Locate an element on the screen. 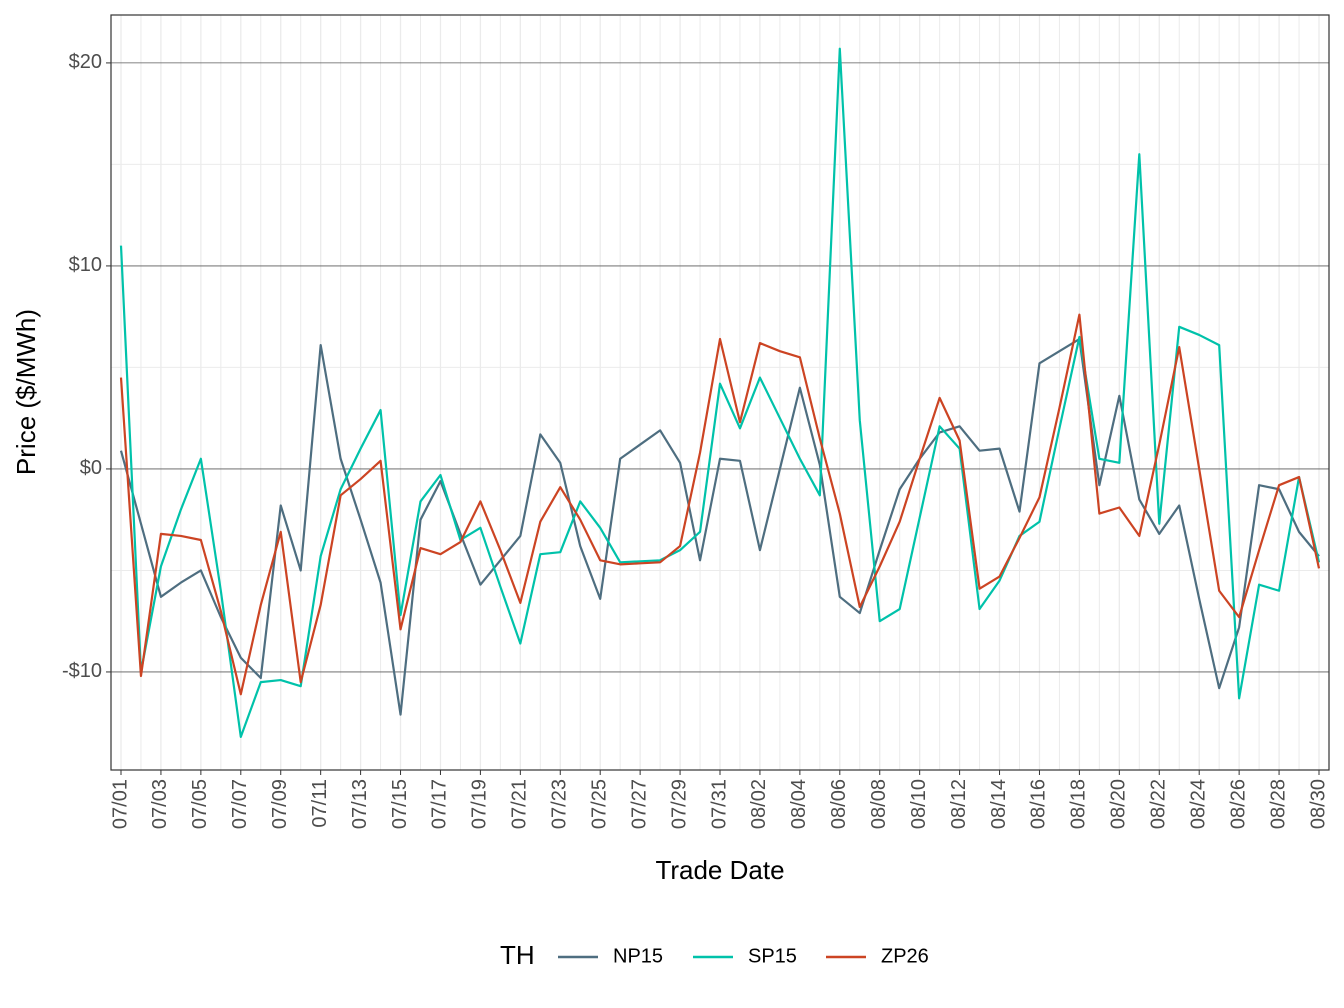  x-tick-label: 07/29 is located at coordinates (679, 804).